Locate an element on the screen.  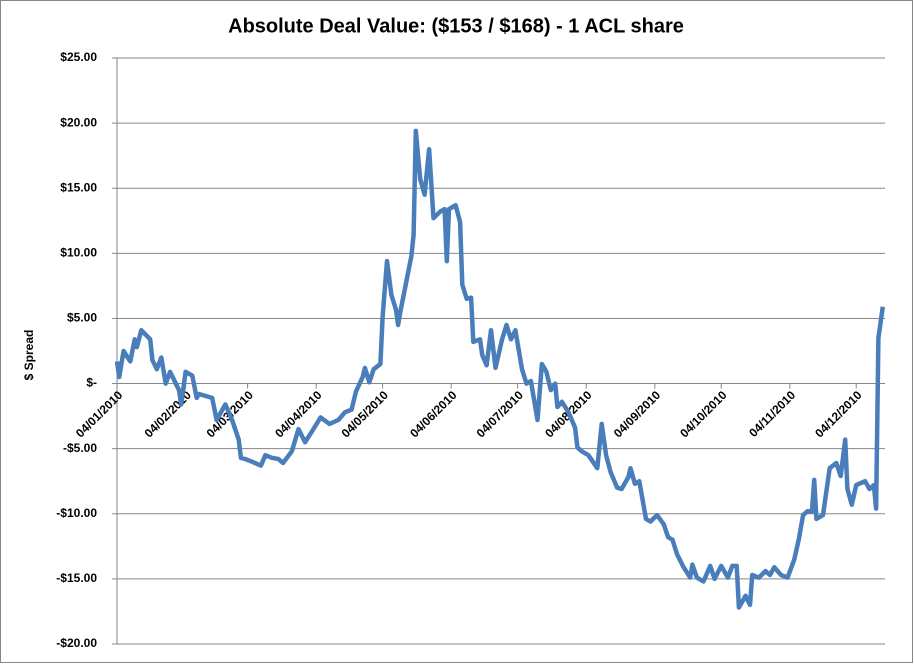
y-tick-label: -$20.00 is located at coordinates (76, 643).